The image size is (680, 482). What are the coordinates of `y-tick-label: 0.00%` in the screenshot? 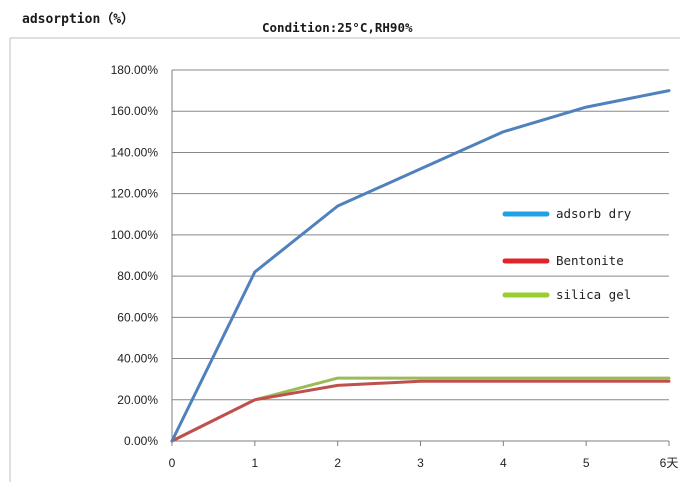 It's located at (141, 441).